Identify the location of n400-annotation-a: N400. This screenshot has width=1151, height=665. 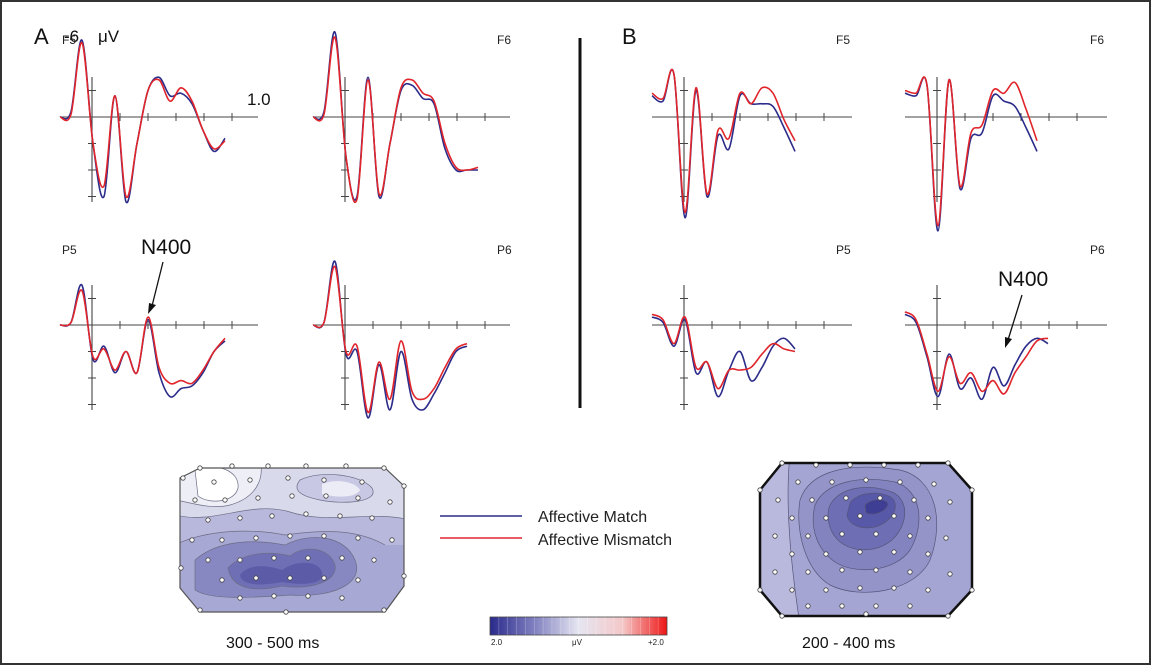
(166, 275).